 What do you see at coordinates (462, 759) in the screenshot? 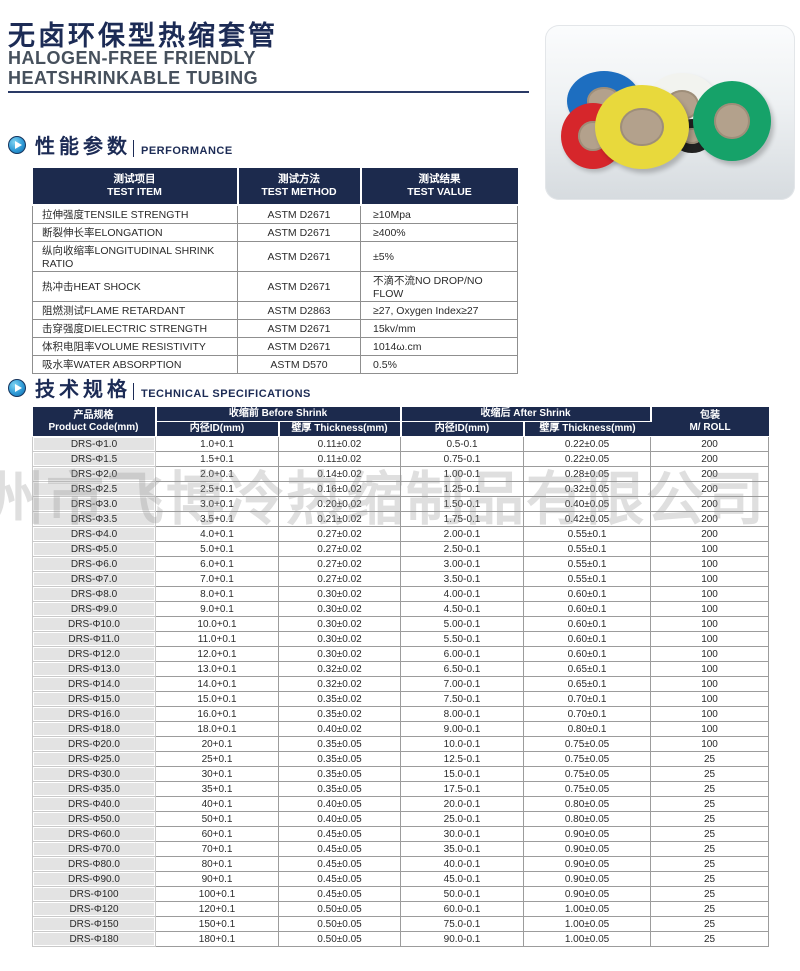
I see `after-id-cell: 12.5-0.1` at bounding box center [462, 759].